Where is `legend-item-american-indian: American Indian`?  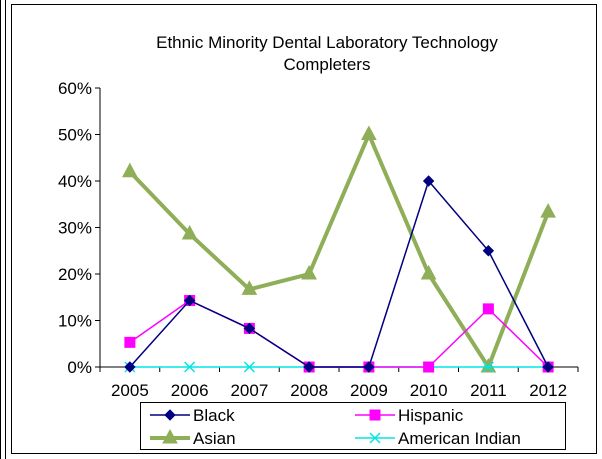
legend-item-american-indian: American Indian is located at coordinates (438, 438).